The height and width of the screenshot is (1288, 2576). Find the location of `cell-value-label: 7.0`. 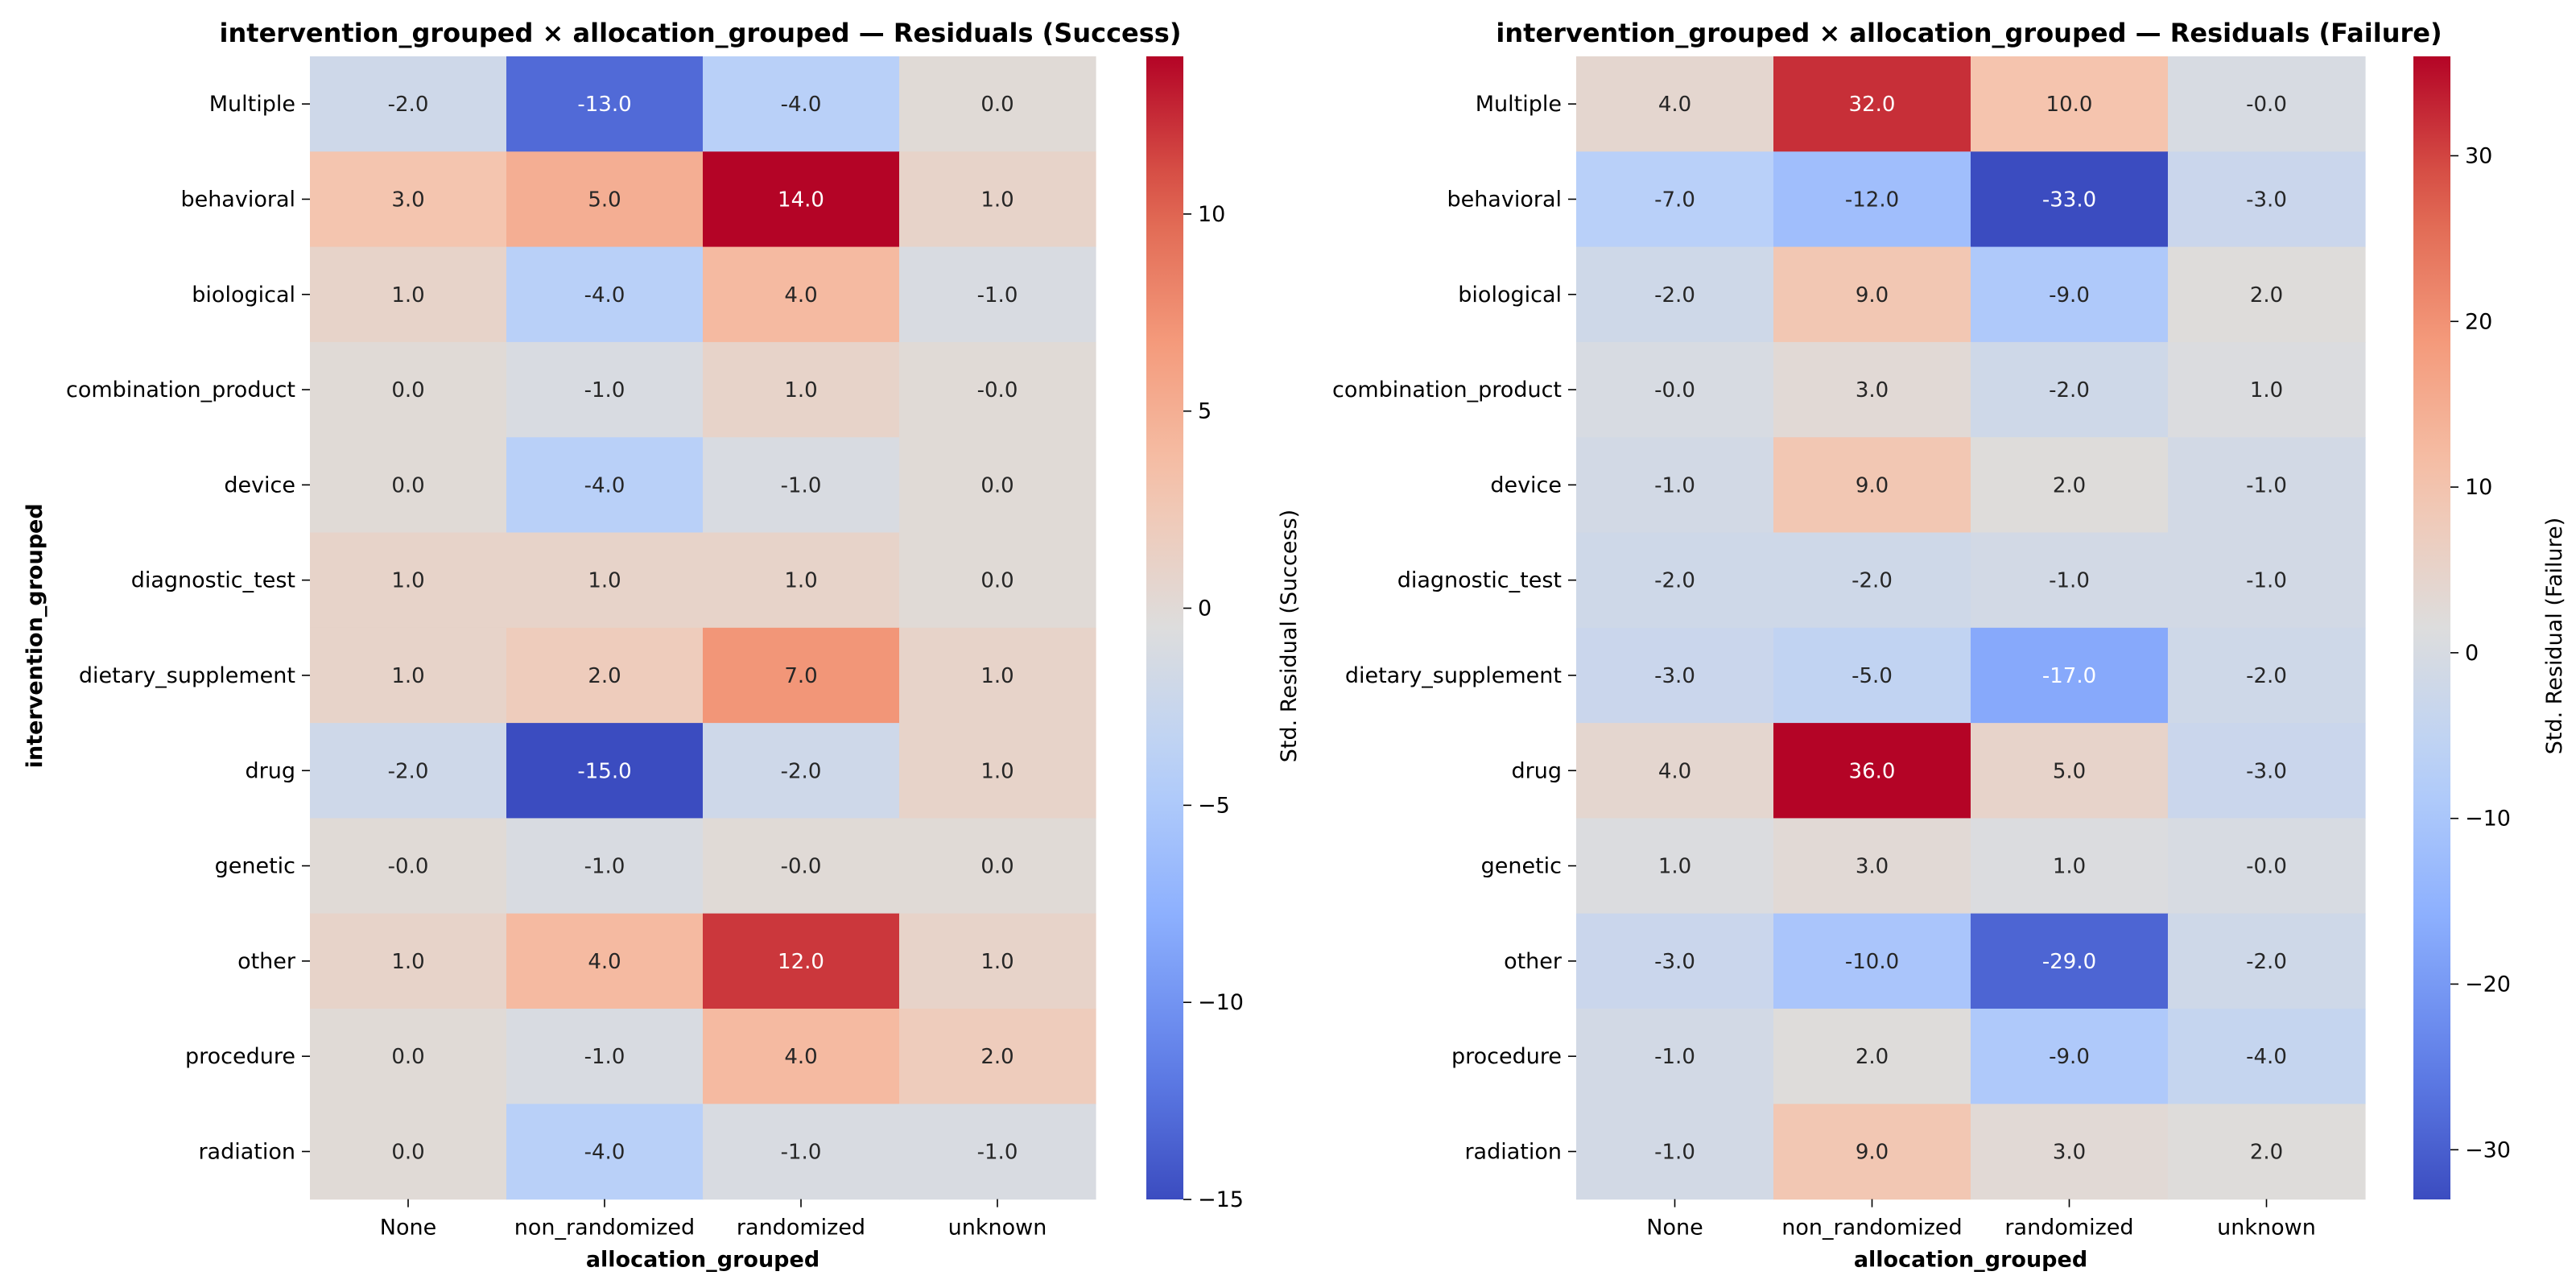

cell-value-label: 7.0 is located at coordinates (800, 676).